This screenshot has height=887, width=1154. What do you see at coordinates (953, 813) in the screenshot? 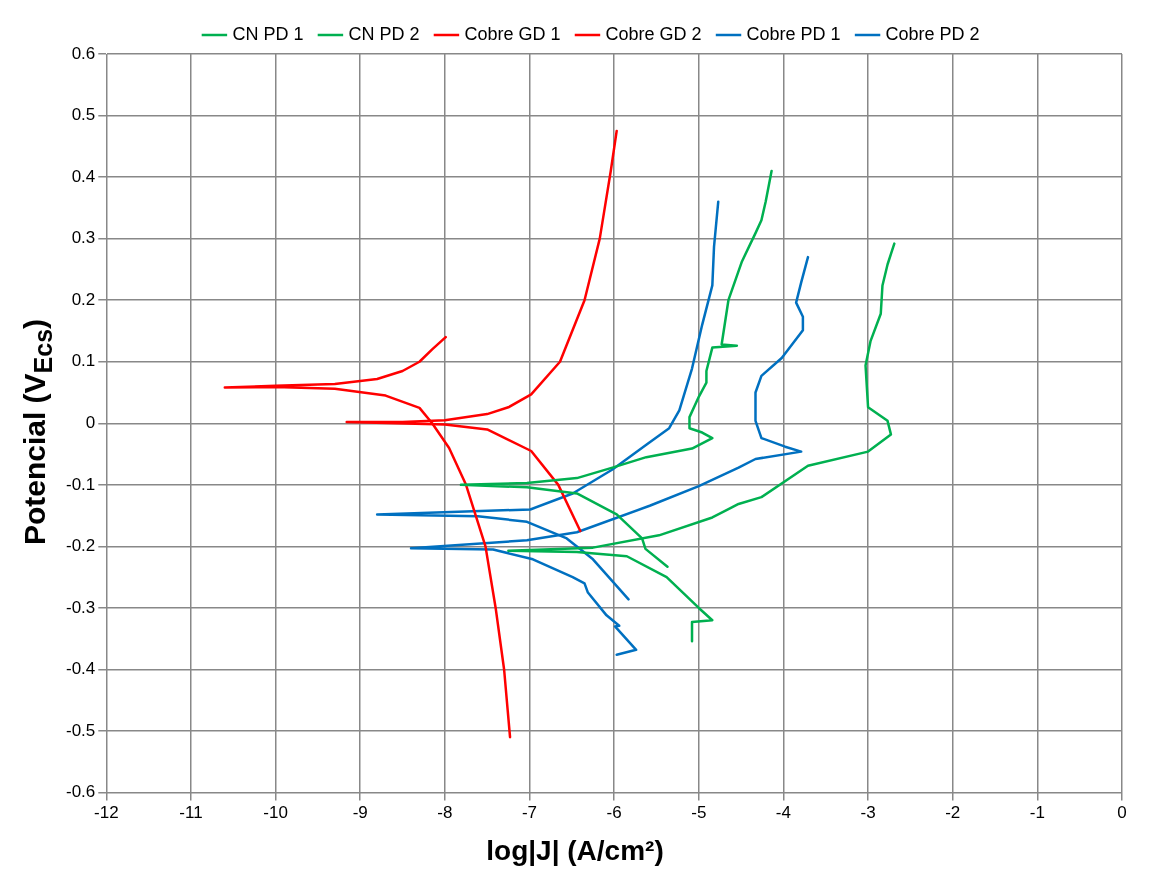
I see `x-tick-label: -2` at bounding box center [953, 813].